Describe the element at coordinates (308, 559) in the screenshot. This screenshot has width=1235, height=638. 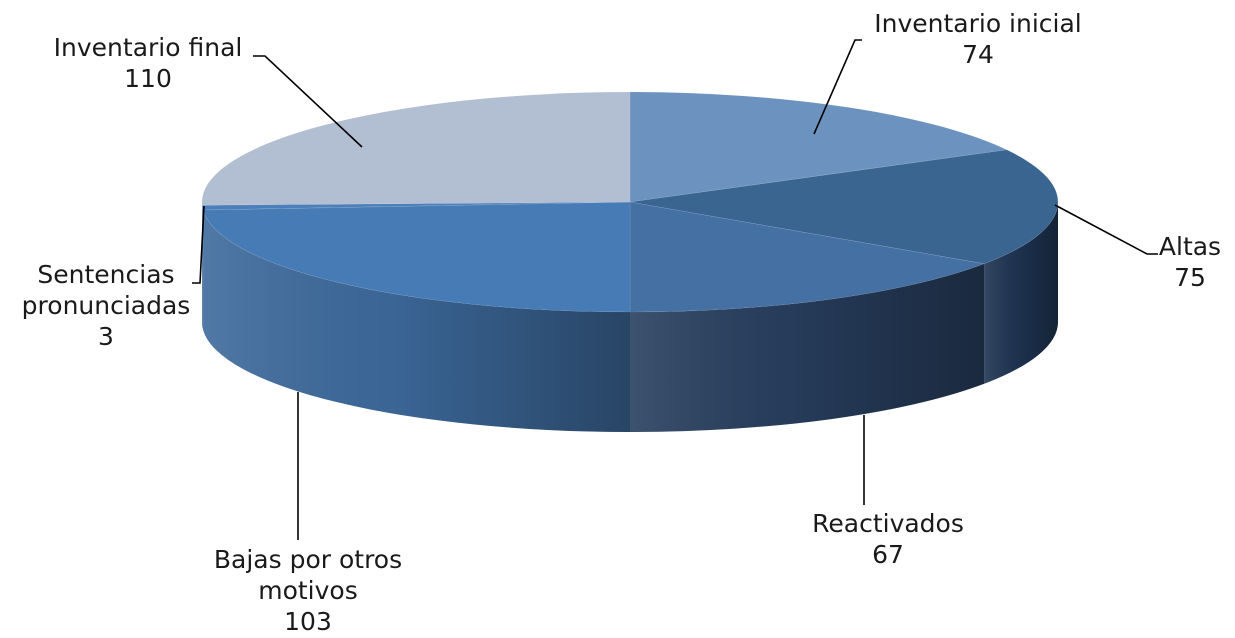
I see `label-bajas-por-otros-motivos-text: Bajas por otros` at that location.